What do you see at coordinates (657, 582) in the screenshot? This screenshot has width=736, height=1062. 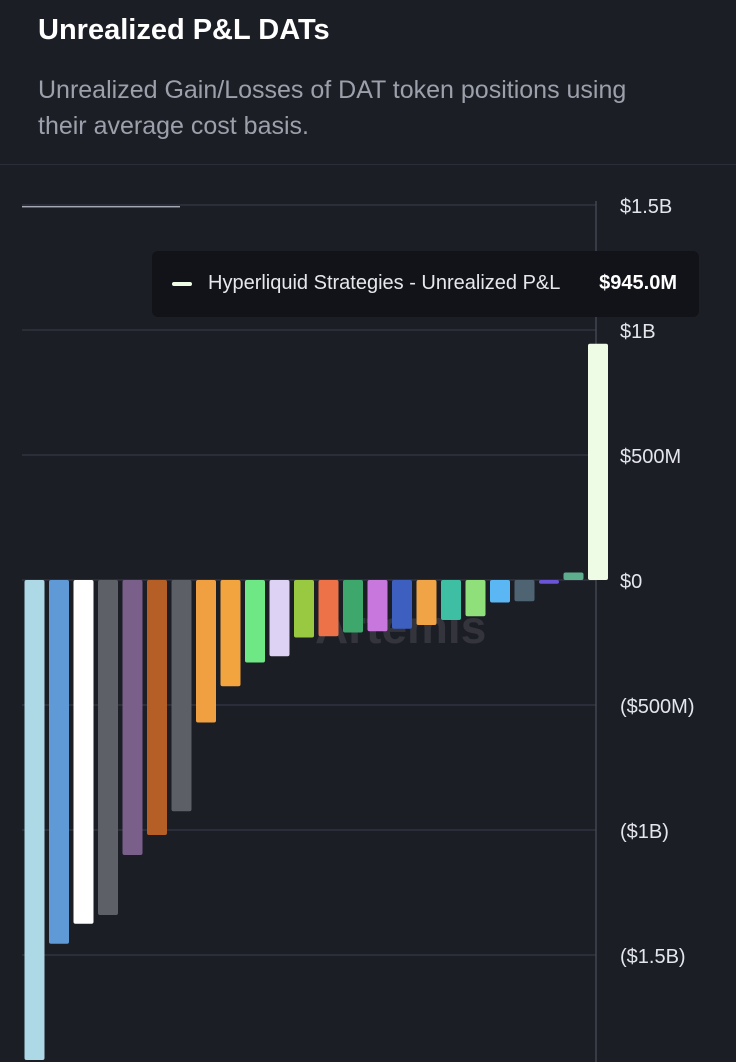 I see `y-axis-ticks: $1.5B $1B $500M $0 ($500M) ($1B) ($1.5B)` at bounding box center [657, 582].